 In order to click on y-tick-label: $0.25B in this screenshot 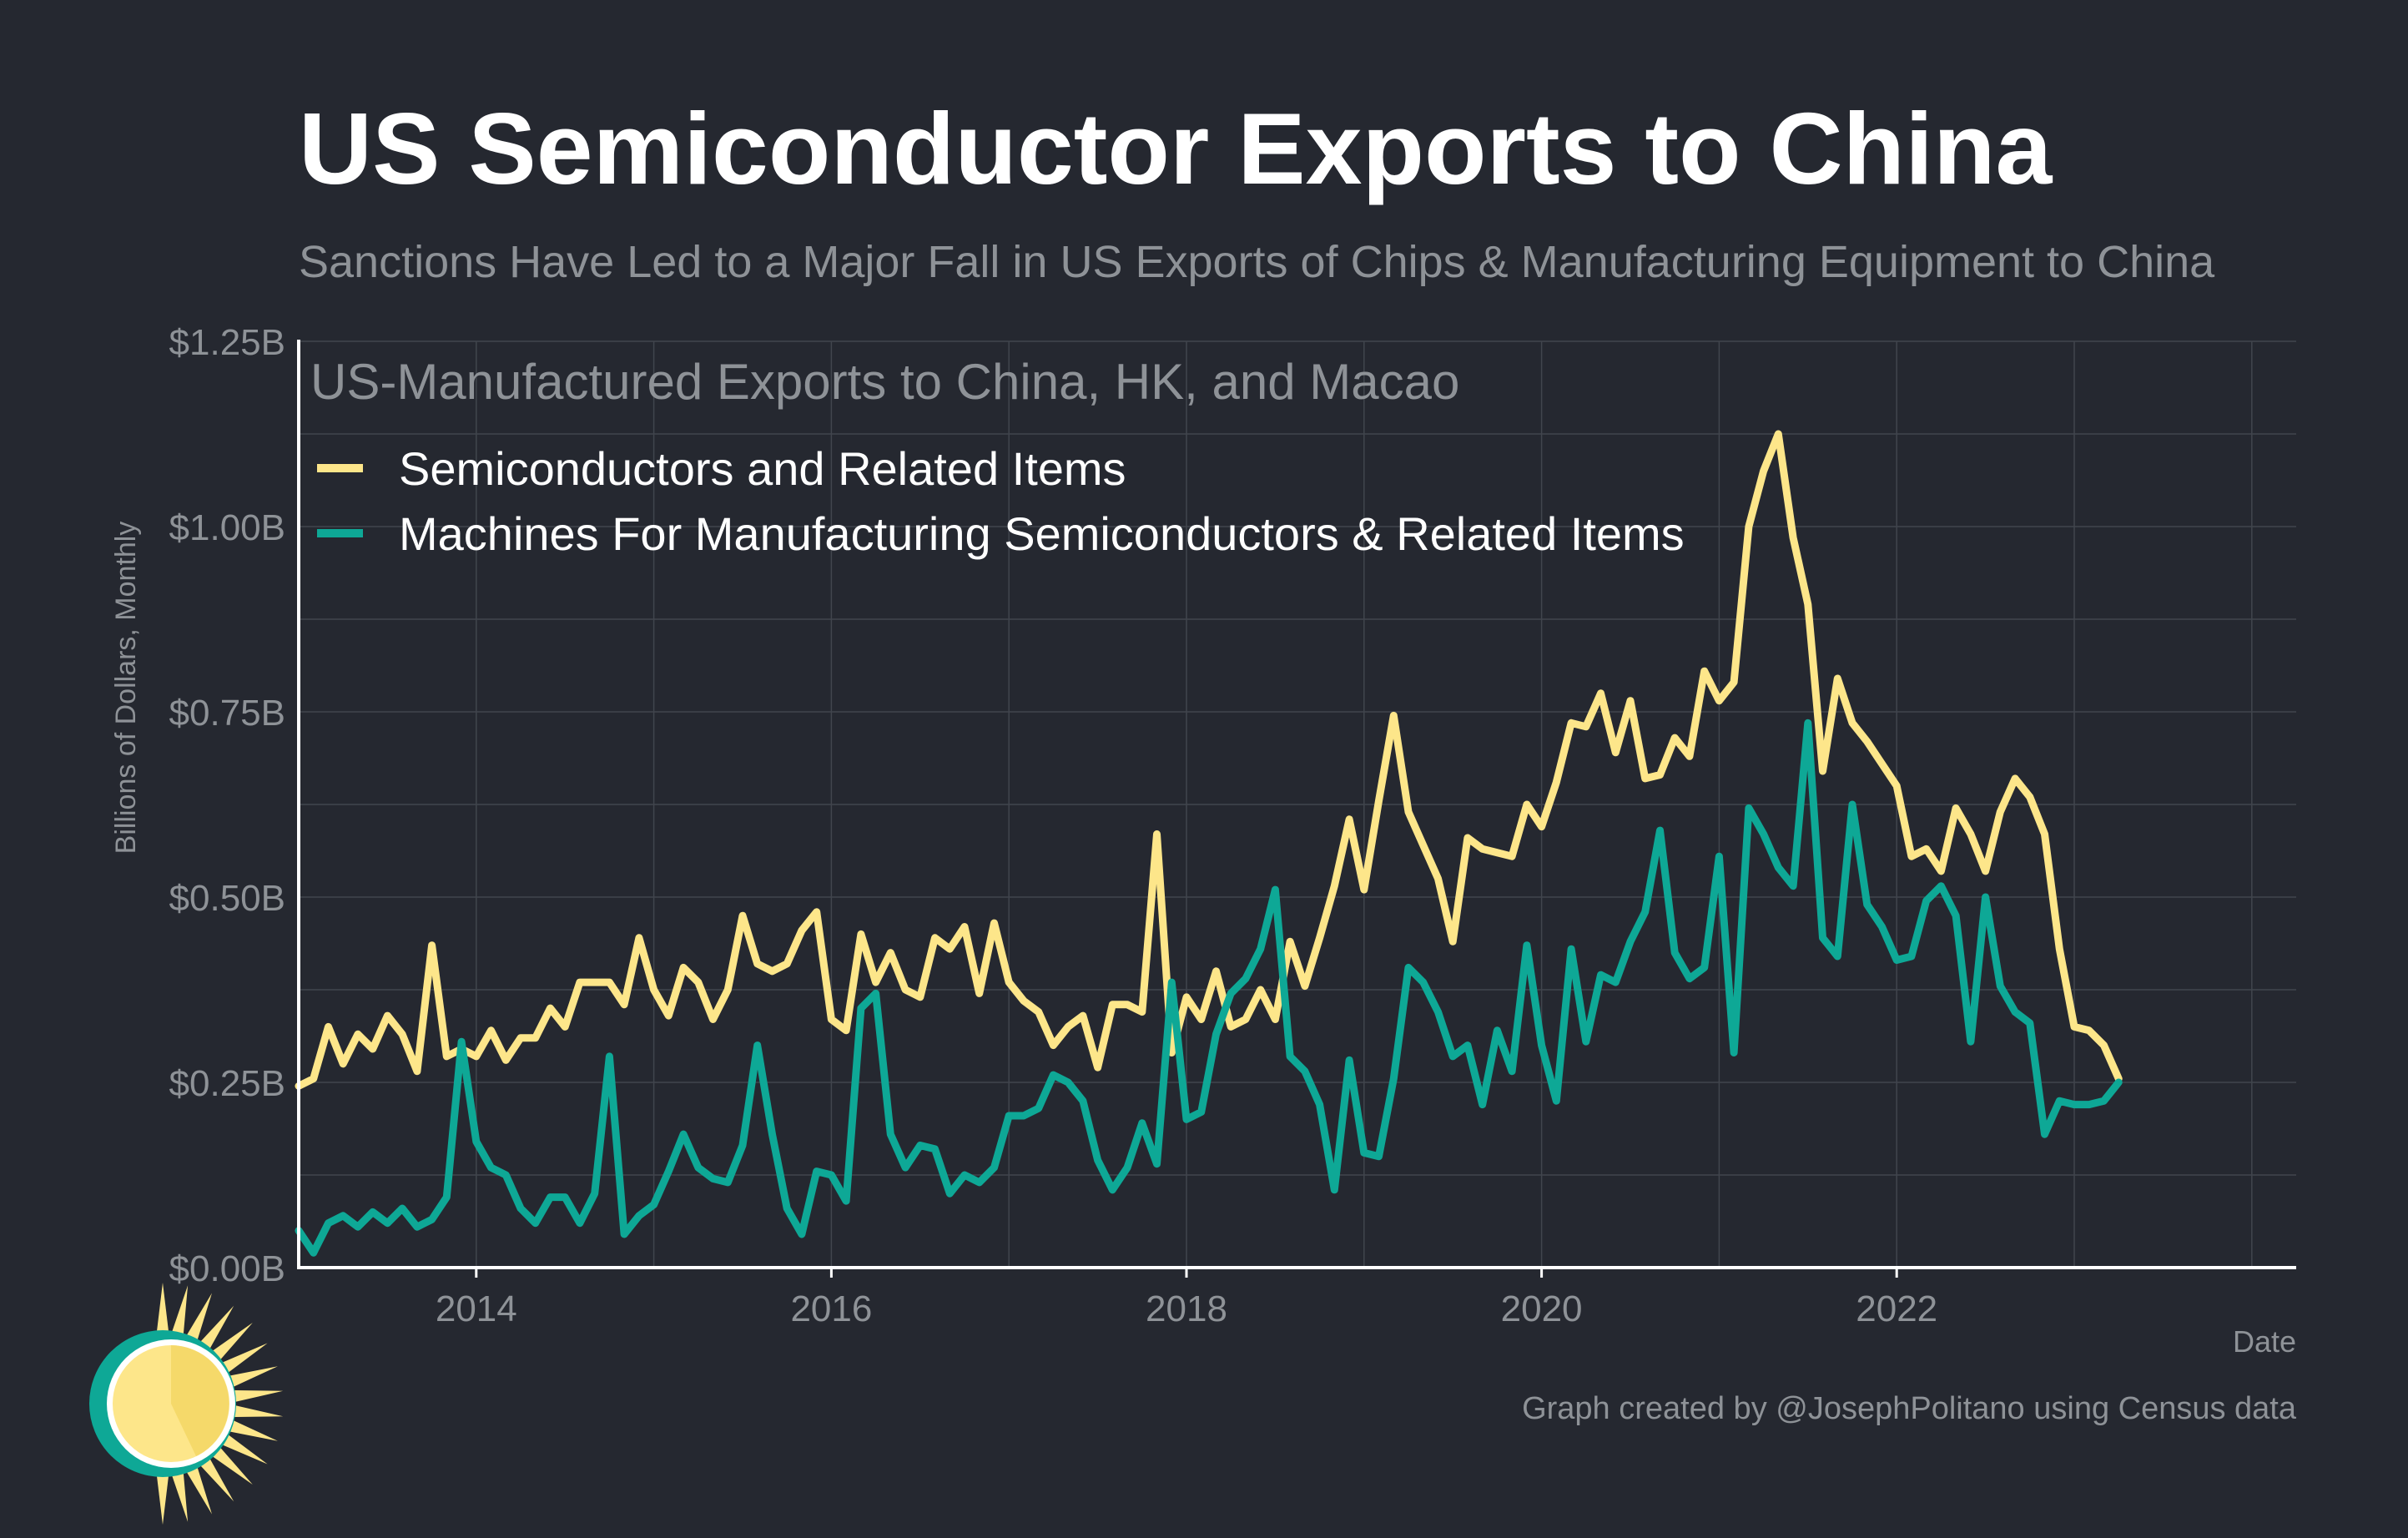, I will do `click(227, 1083)`.